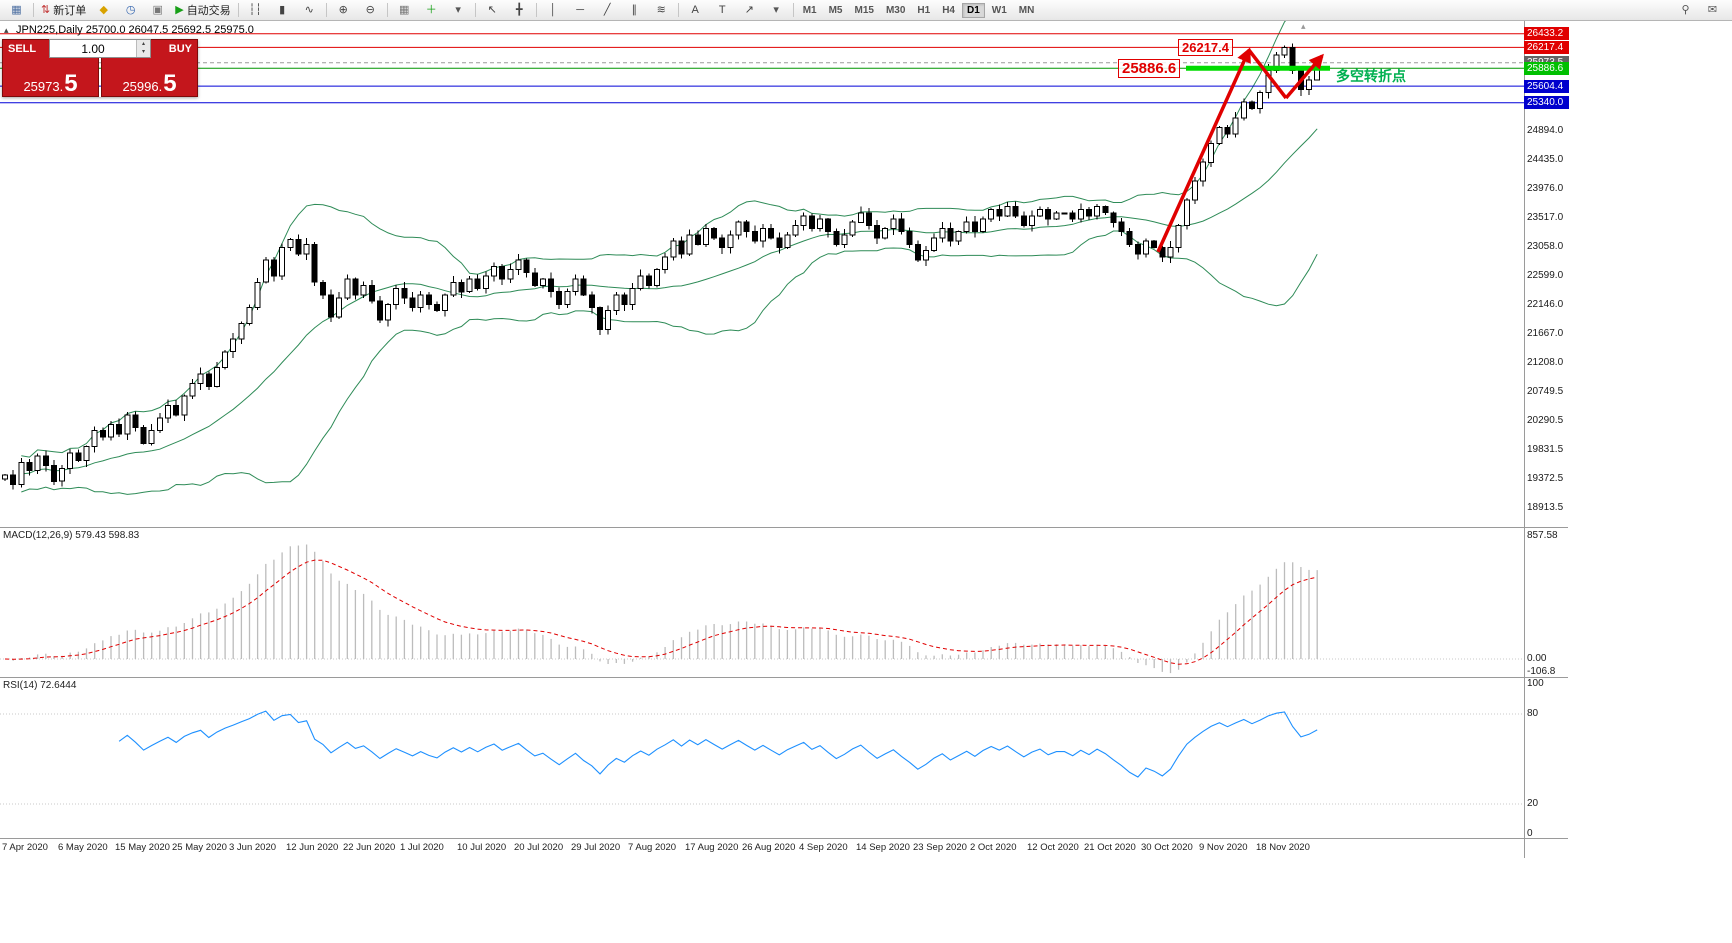 The image size is (1732, 943). Describe the element at coordinates (143, 44) in the screenshot. I see `volume-increase-button: ▴` at that location.